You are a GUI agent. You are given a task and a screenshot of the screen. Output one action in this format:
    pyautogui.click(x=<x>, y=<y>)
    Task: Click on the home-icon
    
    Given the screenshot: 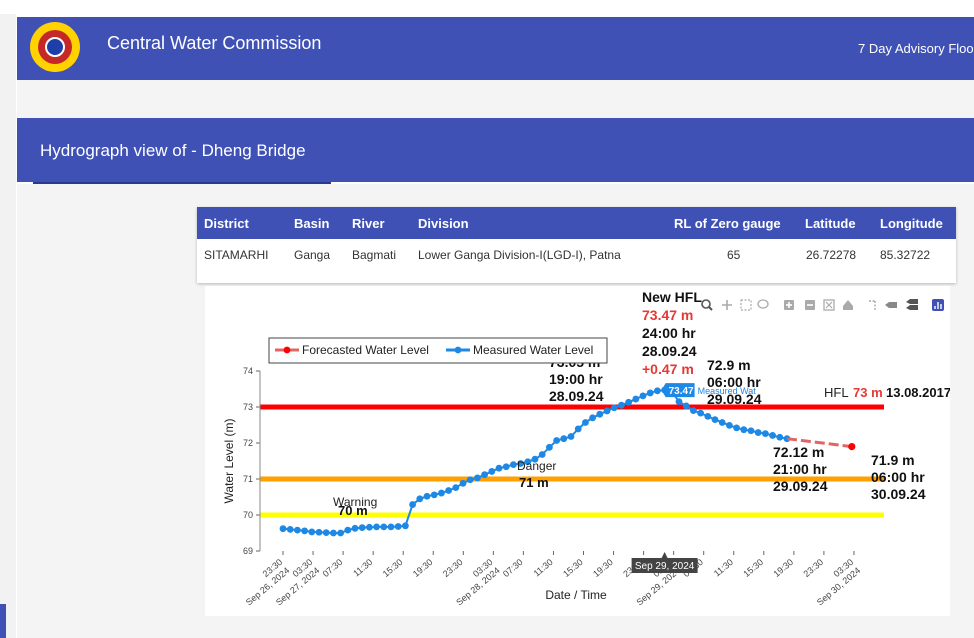 What is the action you would take?
    pyautogui.click(x=848, y=305)
    